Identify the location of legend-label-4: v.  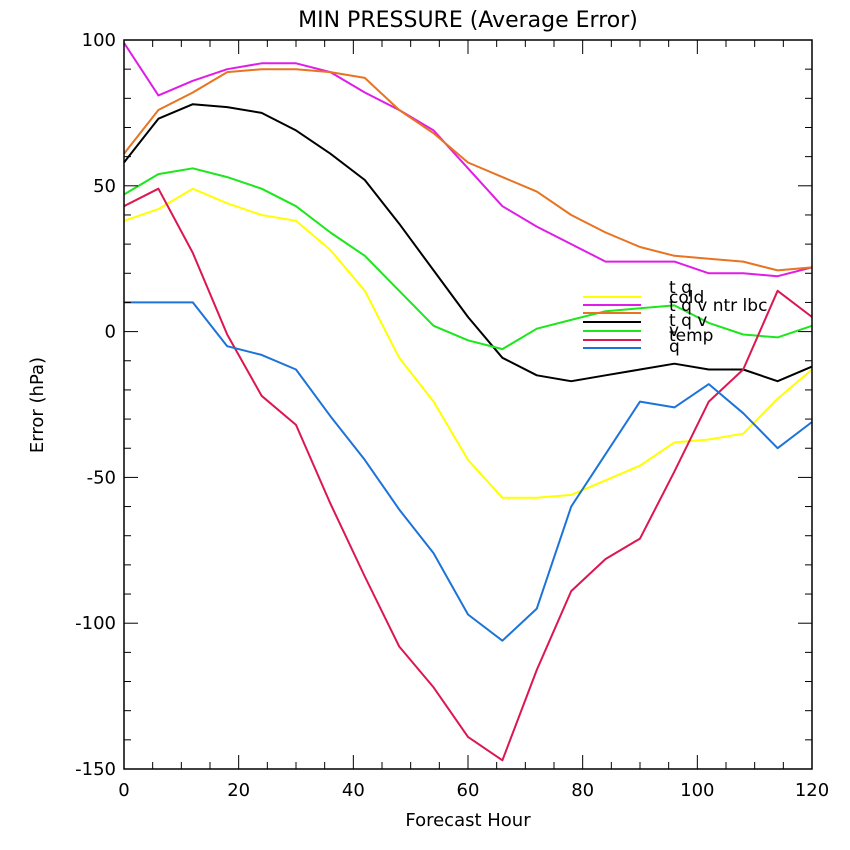
(674, 331).